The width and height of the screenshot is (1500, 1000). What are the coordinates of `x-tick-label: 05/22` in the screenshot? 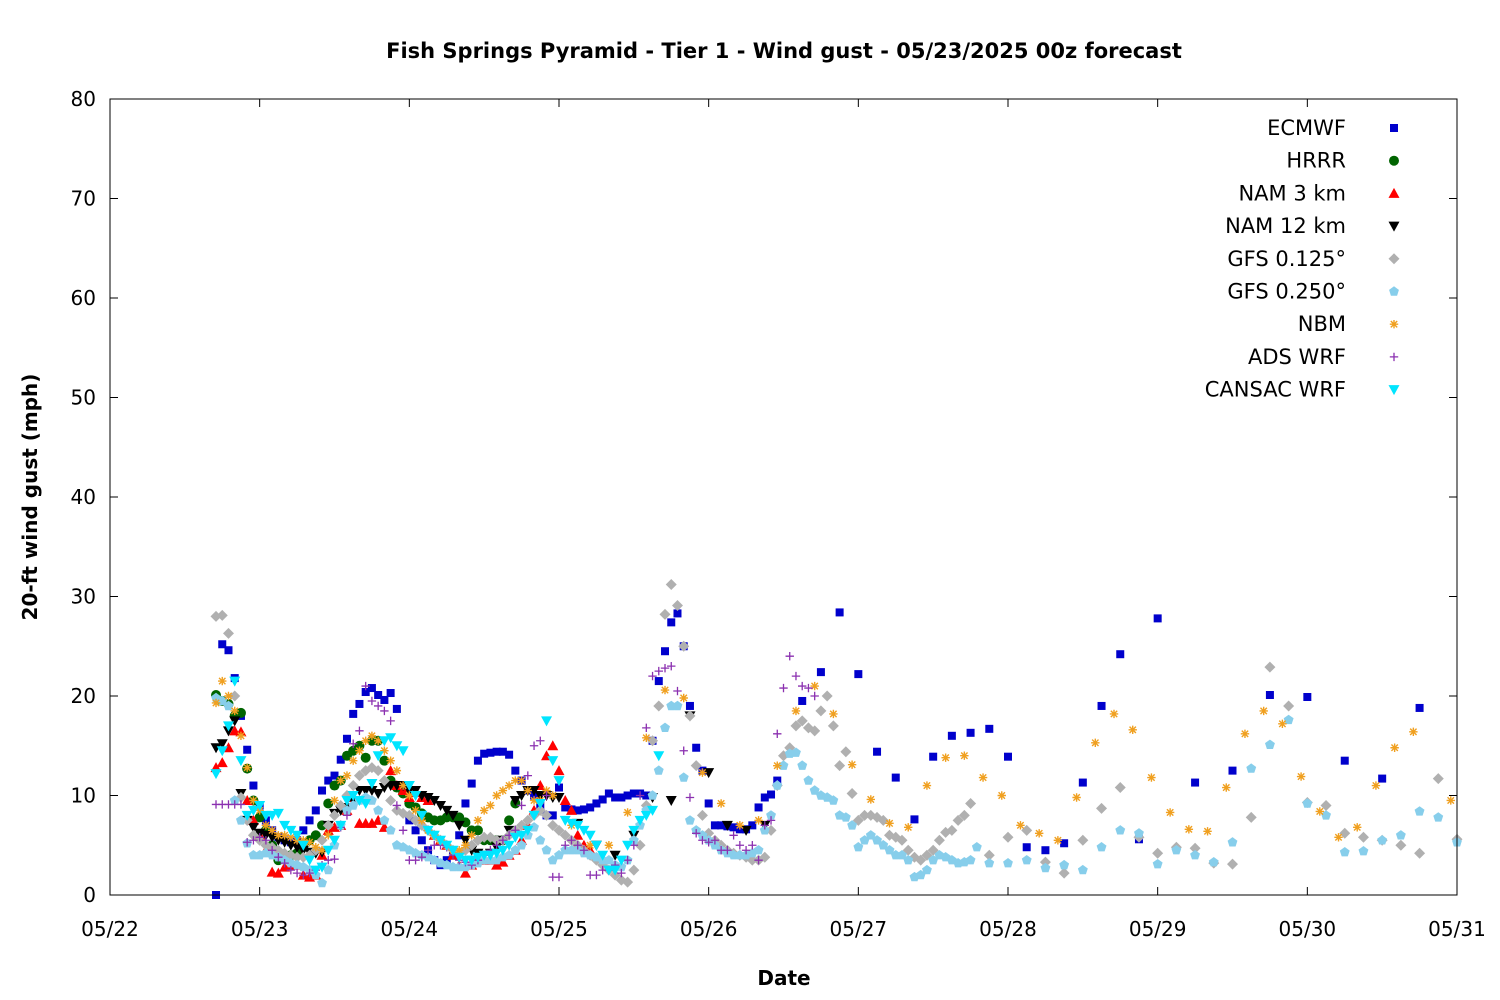 It's located at (110, 929).